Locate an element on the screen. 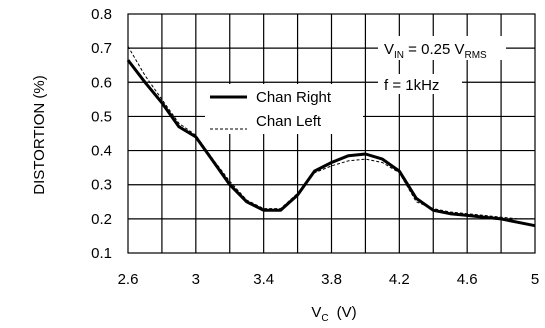  annotation-vin: VIN = 0.25 VRMS is located at coordinates (435, 51).